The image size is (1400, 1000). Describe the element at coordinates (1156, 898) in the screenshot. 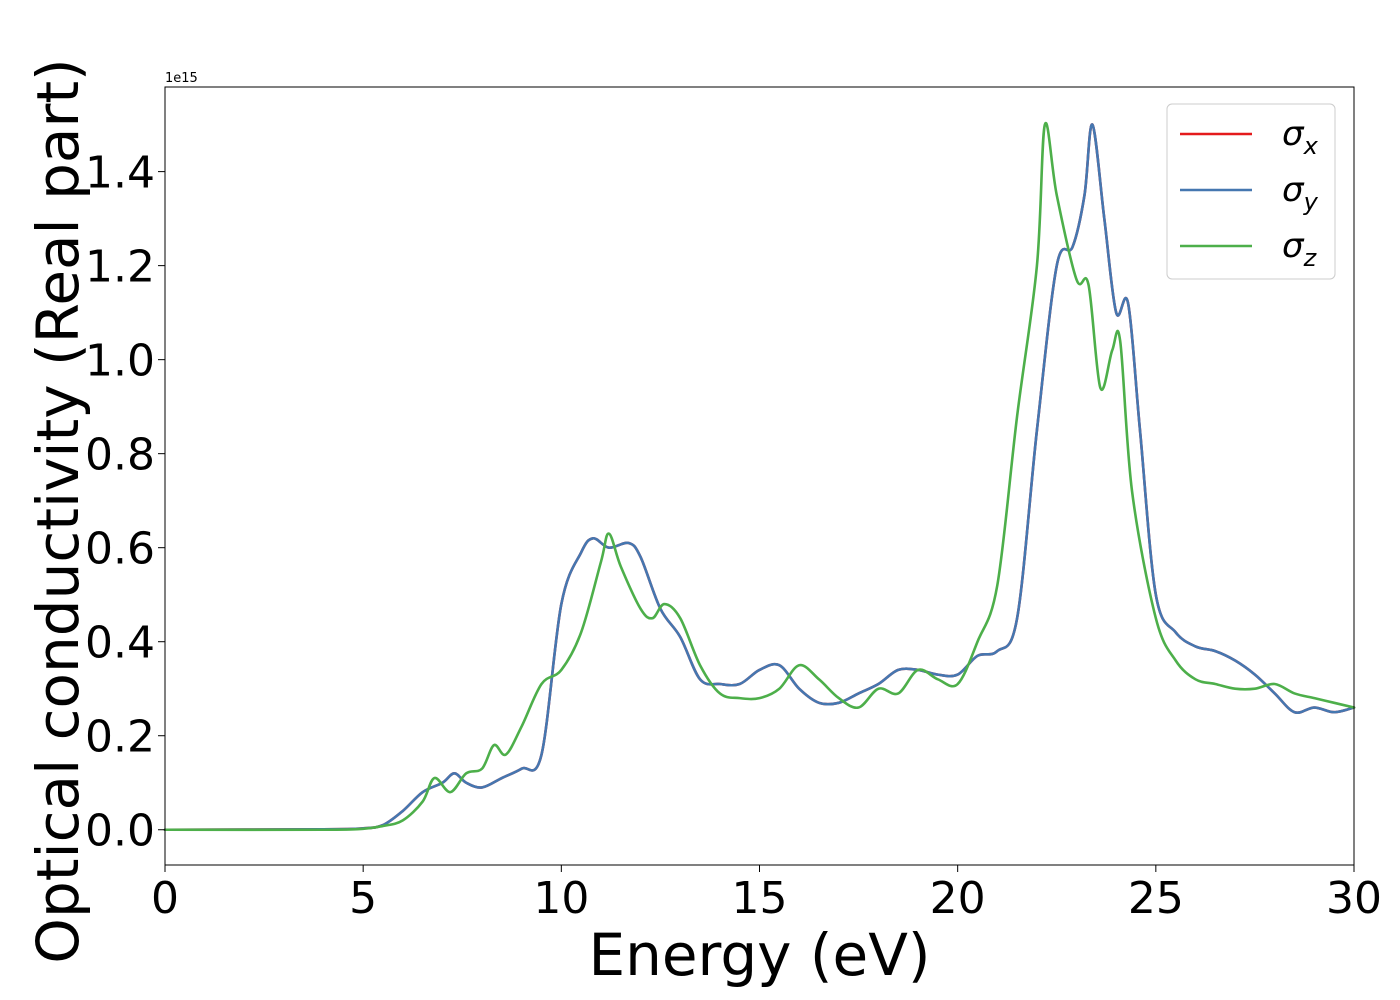

I see `x-tick-label: 25` at that location.